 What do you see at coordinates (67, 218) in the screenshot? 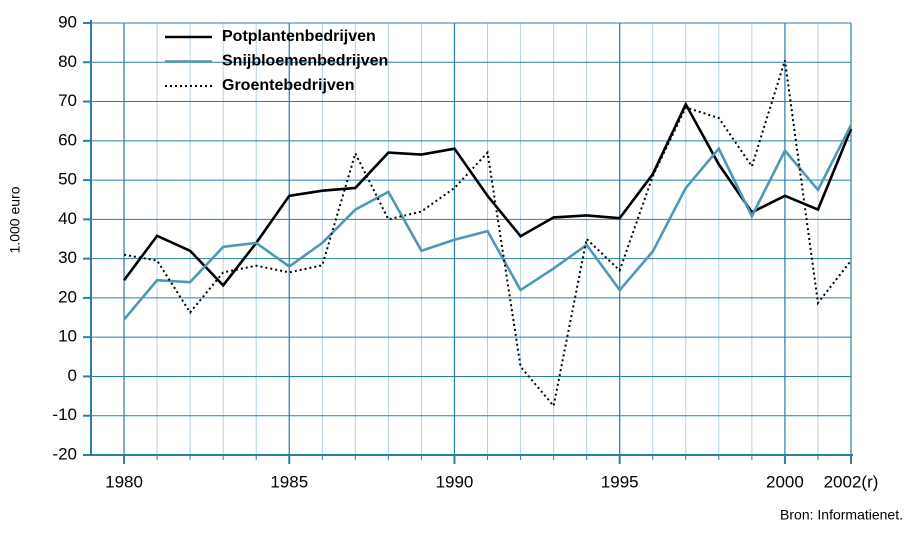
I see `y-tick-label: 40` at bounding box center [67, 218].